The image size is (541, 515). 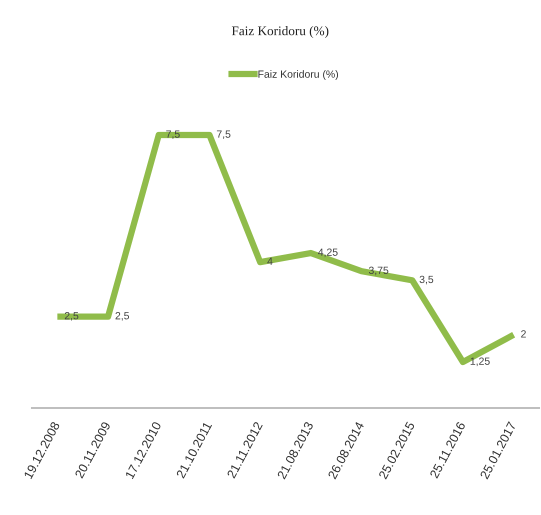 What do you see at coordinates (298, 75) in the screenshot?
I see `legend-label: Faiz Koridoru (%)` at bounding box center [298, 75].